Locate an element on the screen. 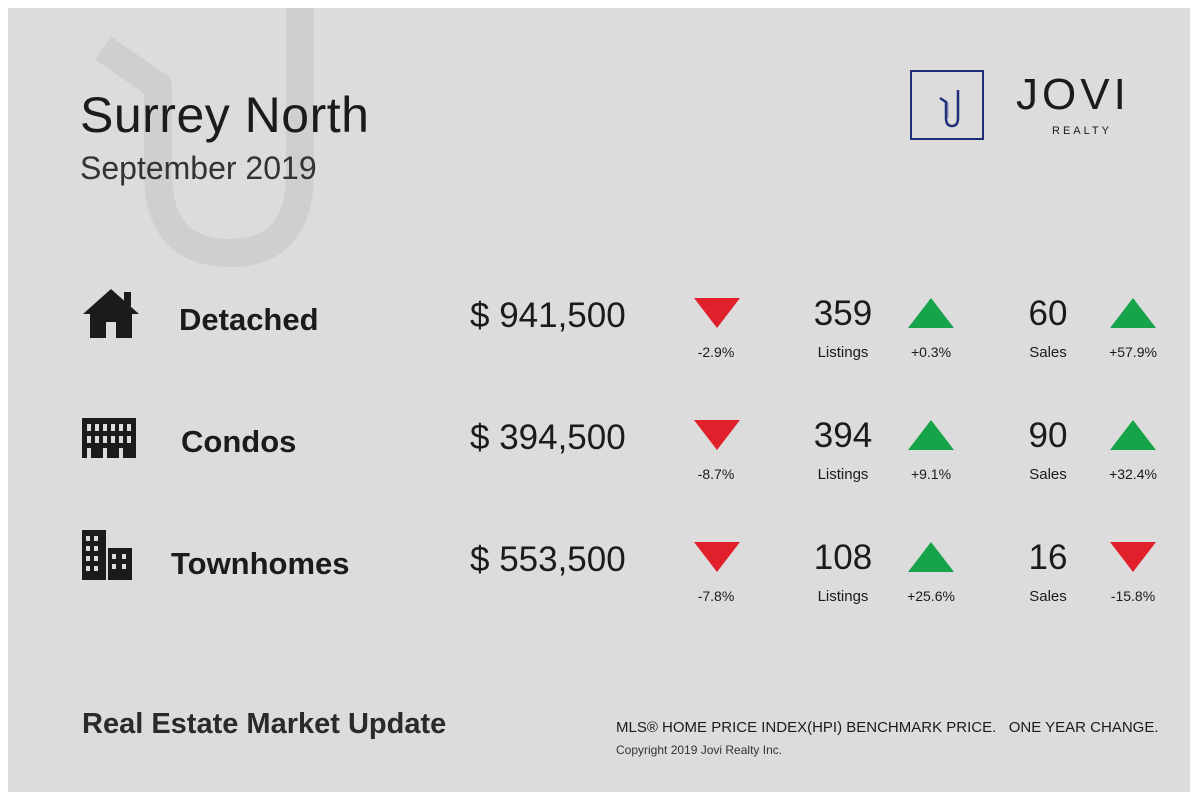  price-change: -7.8% is located at coordinates (716, 596).